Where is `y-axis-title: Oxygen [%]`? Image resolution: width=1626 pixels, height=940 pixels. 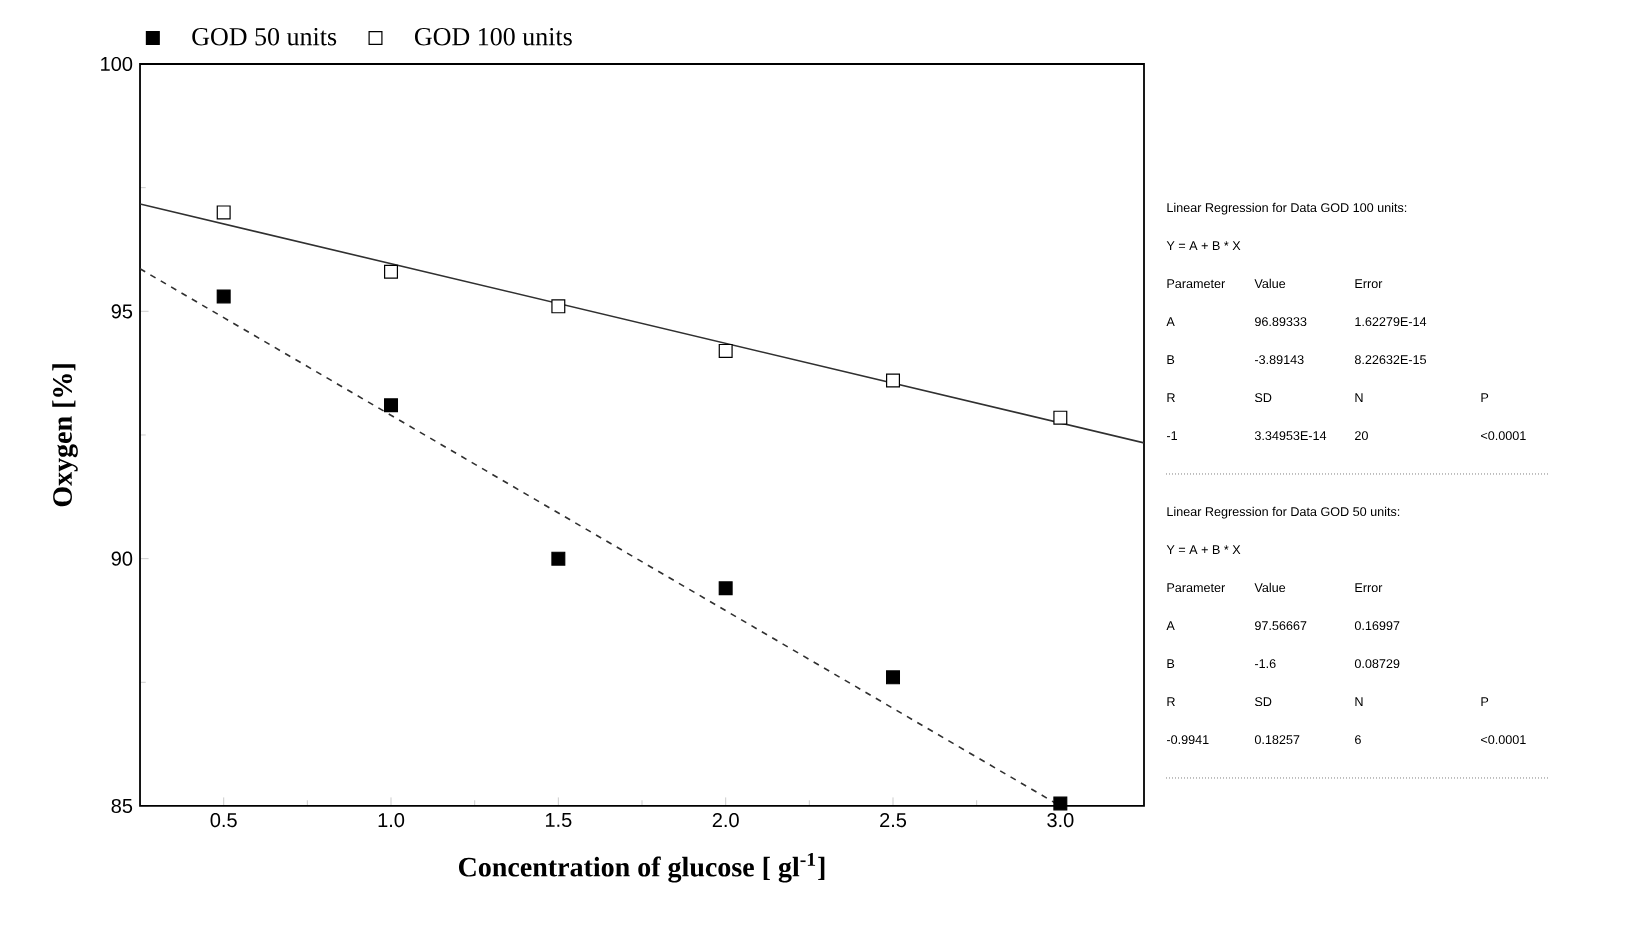 y-axis-title: Oxygen [%] is located at coordinates (65, 435).